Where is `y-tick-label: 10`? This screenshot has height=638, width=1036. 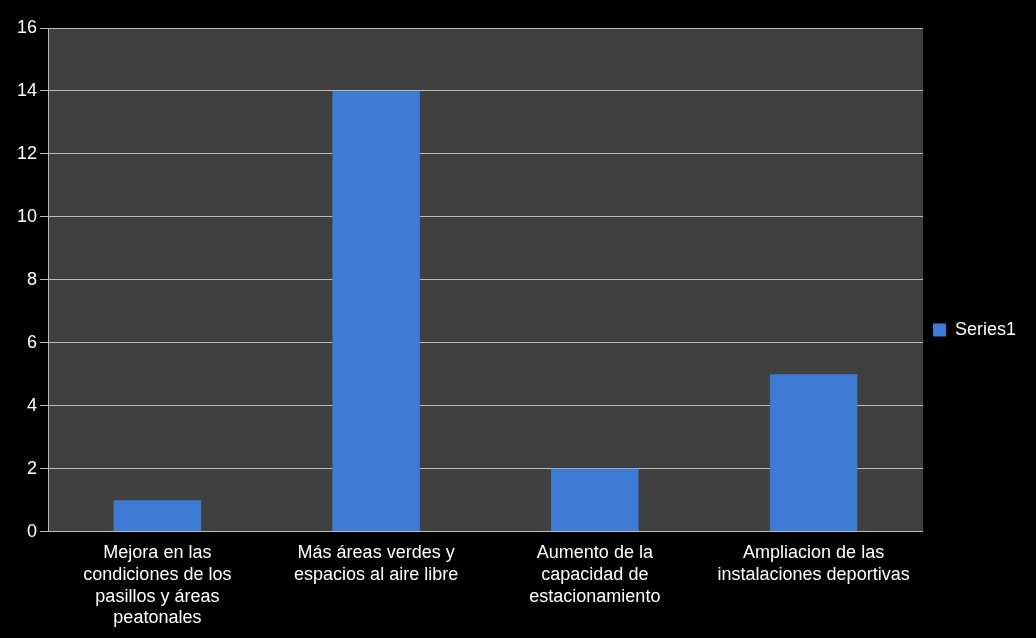
y-tick-label: 10 is located at coordinates (27, 215).